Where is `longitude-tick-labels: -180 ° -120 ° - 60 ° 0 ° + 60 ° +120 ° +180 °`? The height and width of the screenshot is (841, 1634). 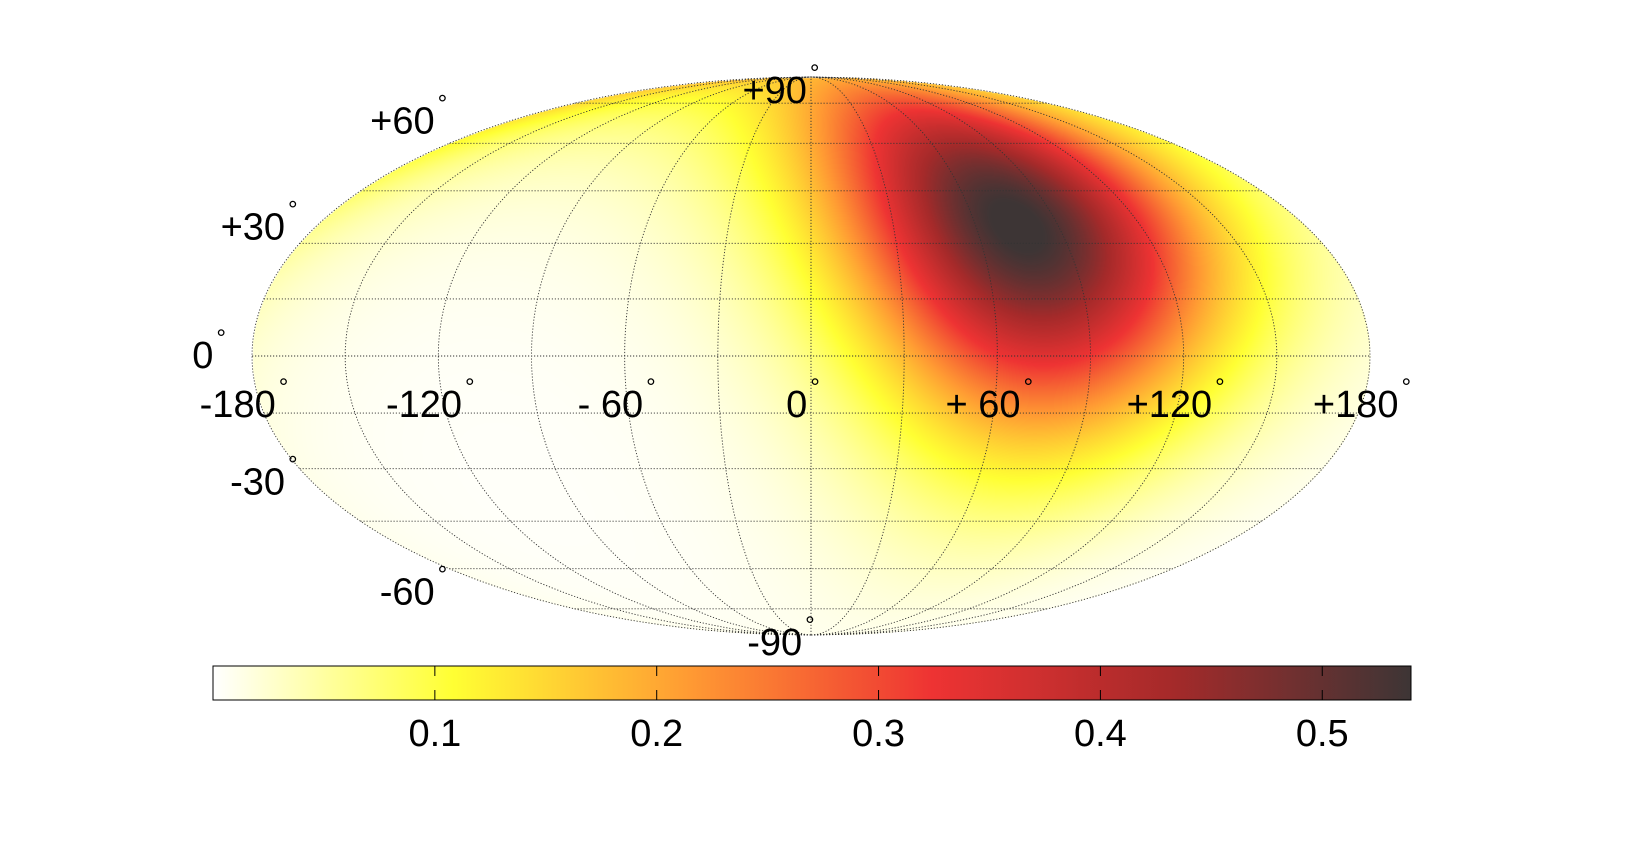 longitude-tick-labels: -180 ° -120 ° - 60 ° 0 ° + 60 ° +120 ° +180 ° is located at coordinates (805, 400).